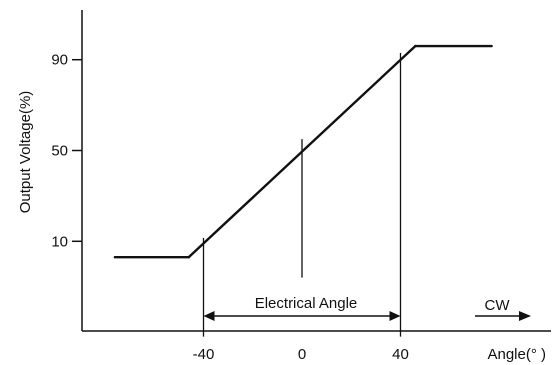 This screenshot has width=556, height=365. What do you see at coordinates (516, 354) in the screenshot?
I see `x-axis-title: Angle(° )` at bounding box center [516, 354].